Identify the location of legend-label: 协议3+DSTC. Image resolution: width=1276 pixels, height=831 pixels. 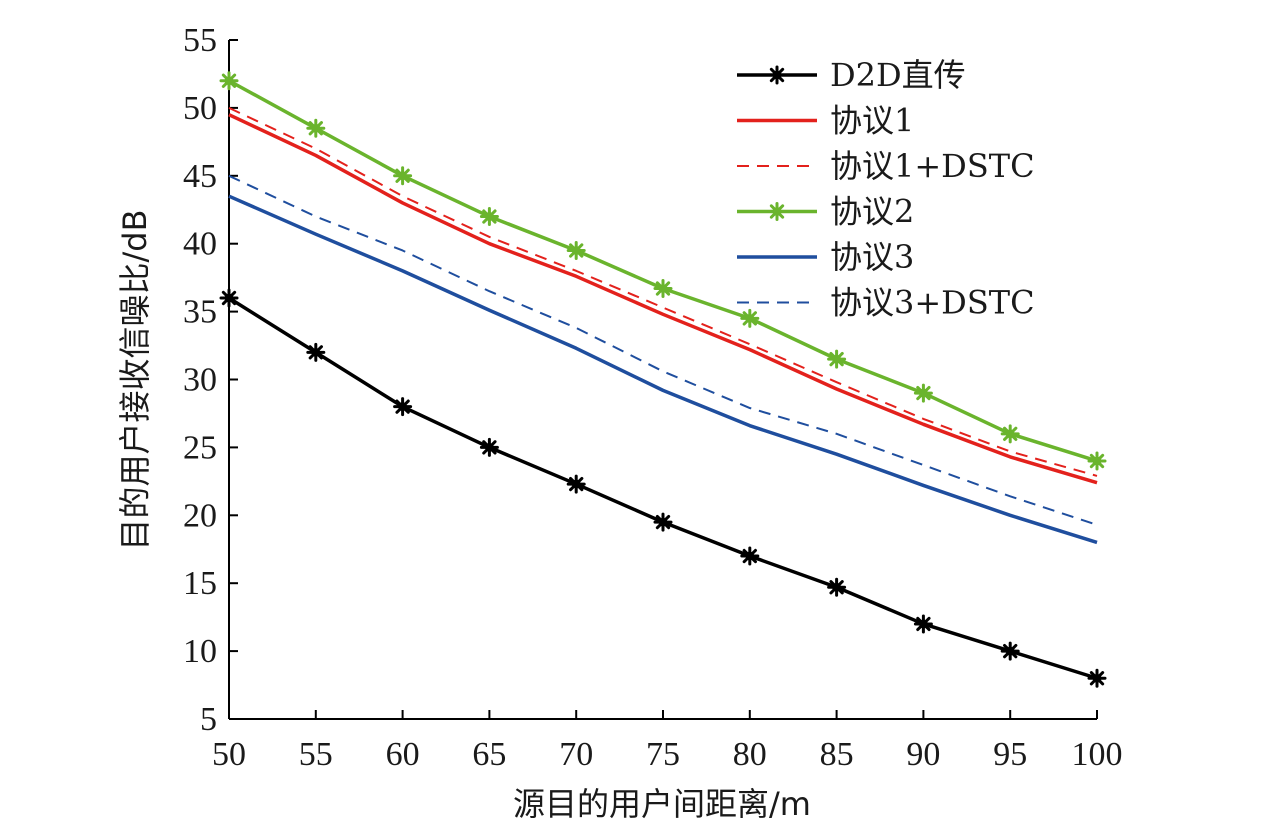
(932, 303).